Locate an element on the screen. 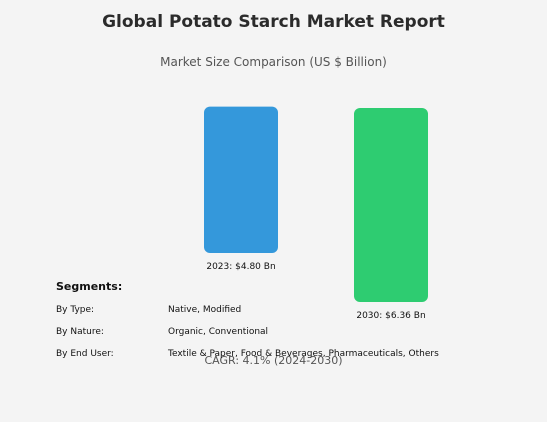 The width and height of the screenshot is (547, 422). segment-row-nature: By Nature: Organic, Conventional is located at coordinates (273, 334).